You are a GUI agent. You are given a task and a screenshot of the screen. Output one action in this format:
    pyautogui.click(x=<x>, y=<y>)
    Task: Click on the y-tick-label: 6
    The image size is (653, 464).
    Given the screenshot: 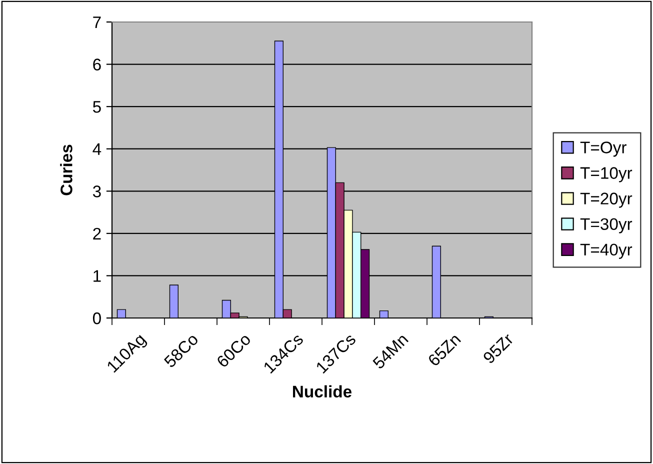 What is the action you would take?
    pyautogui.click(x=97, y=64)
    